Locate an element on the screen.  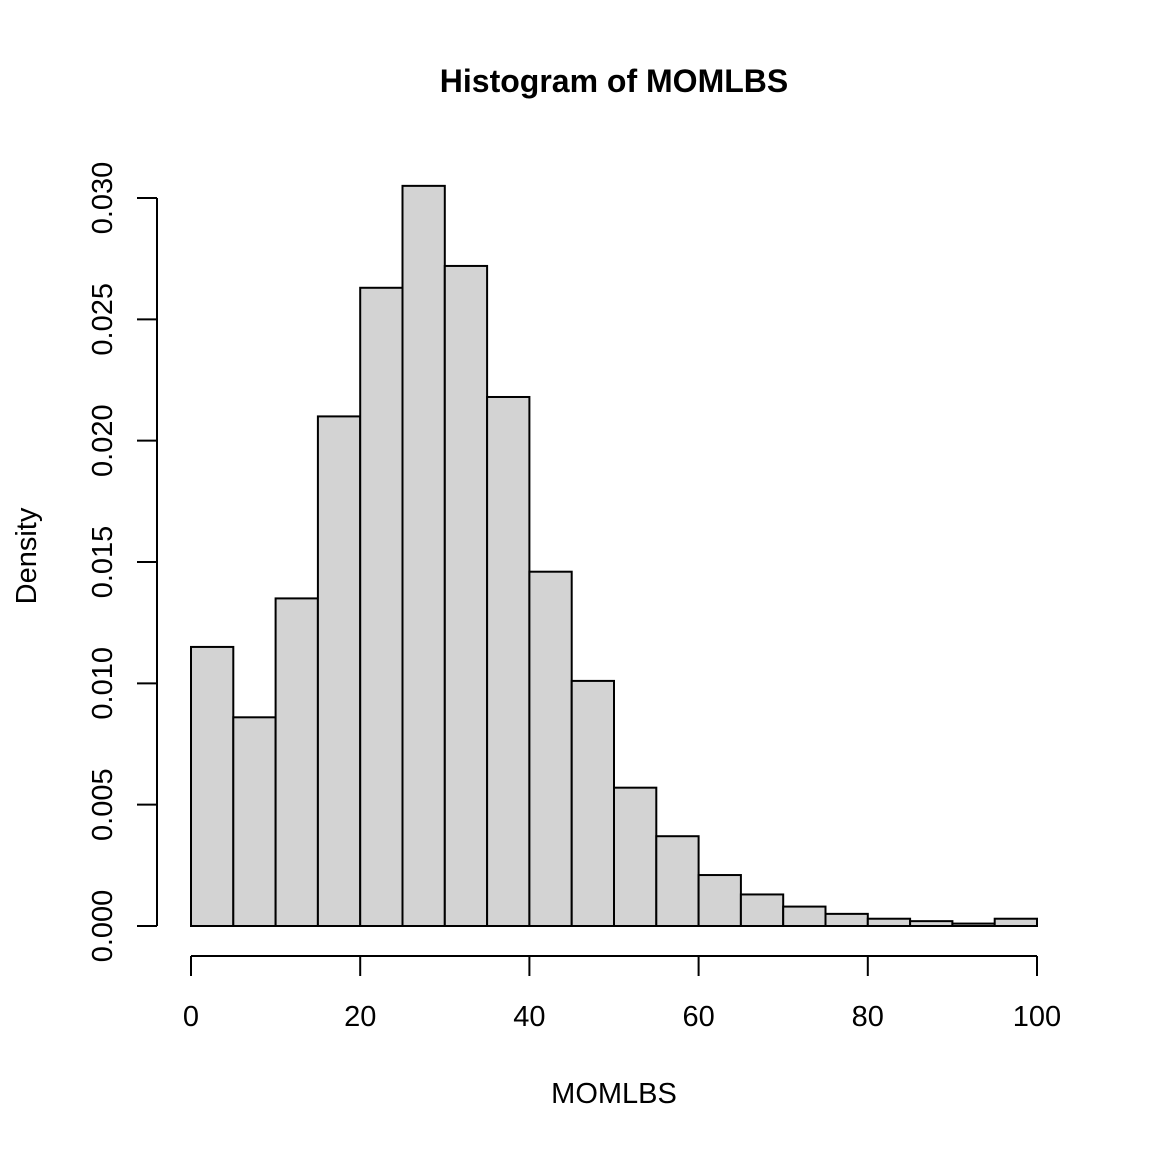
x-tick-label: 60 is located at coordinates (698, 1017).